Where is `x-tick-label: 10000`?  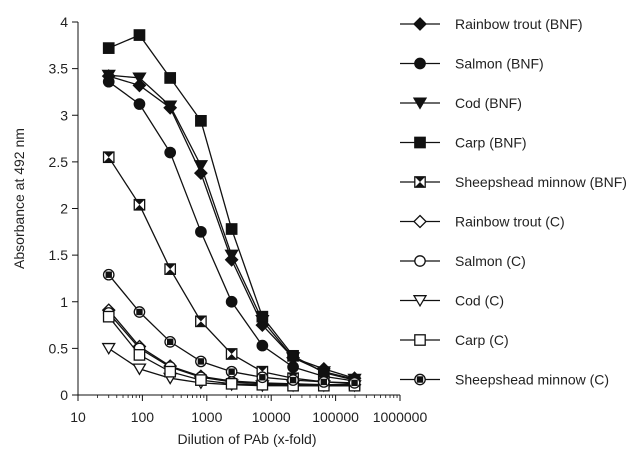
x-tick-label: 10000 is located at coordinates (271, 417).